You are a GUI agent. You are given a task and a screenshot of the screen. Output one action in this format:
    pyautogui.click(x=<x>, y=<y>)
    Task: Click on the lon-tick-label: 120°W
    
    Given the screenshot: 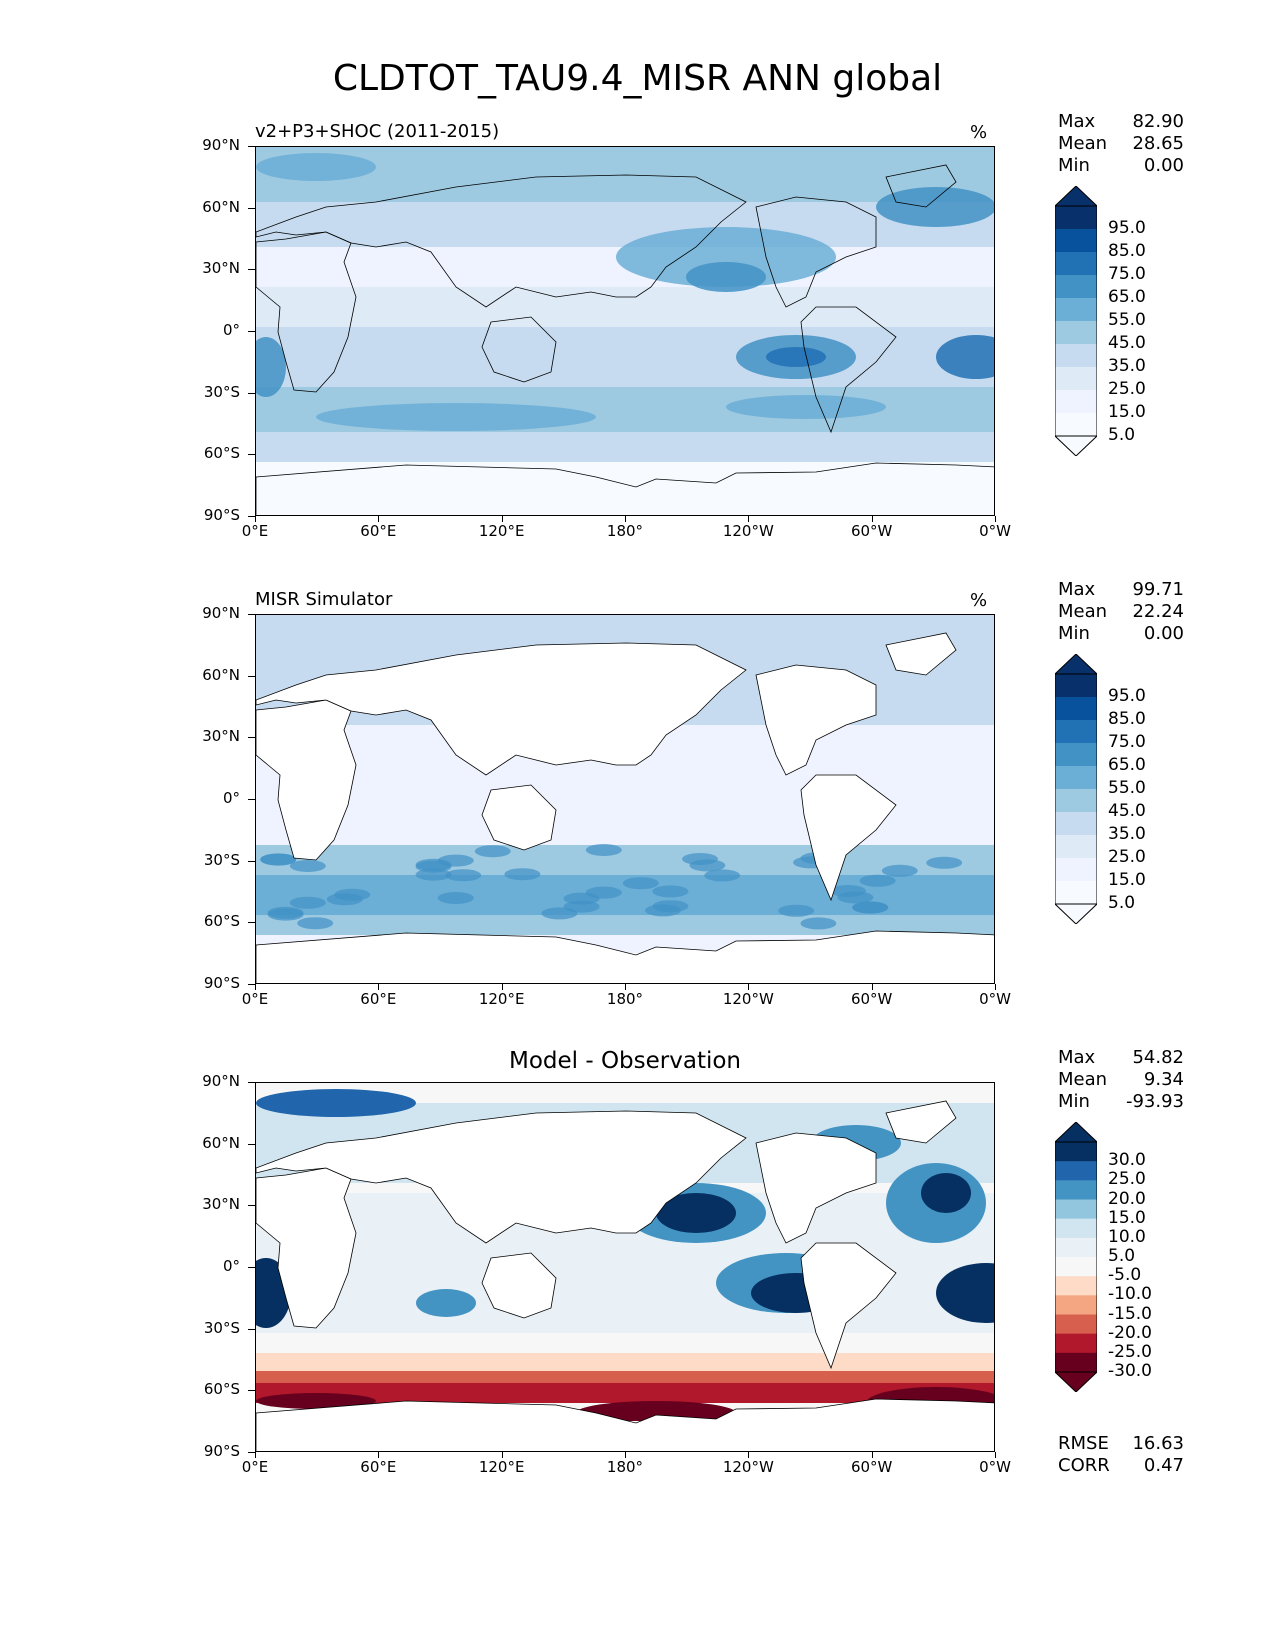 What is the action you would take?
    pyautogui.click(x=748, y=531)
    